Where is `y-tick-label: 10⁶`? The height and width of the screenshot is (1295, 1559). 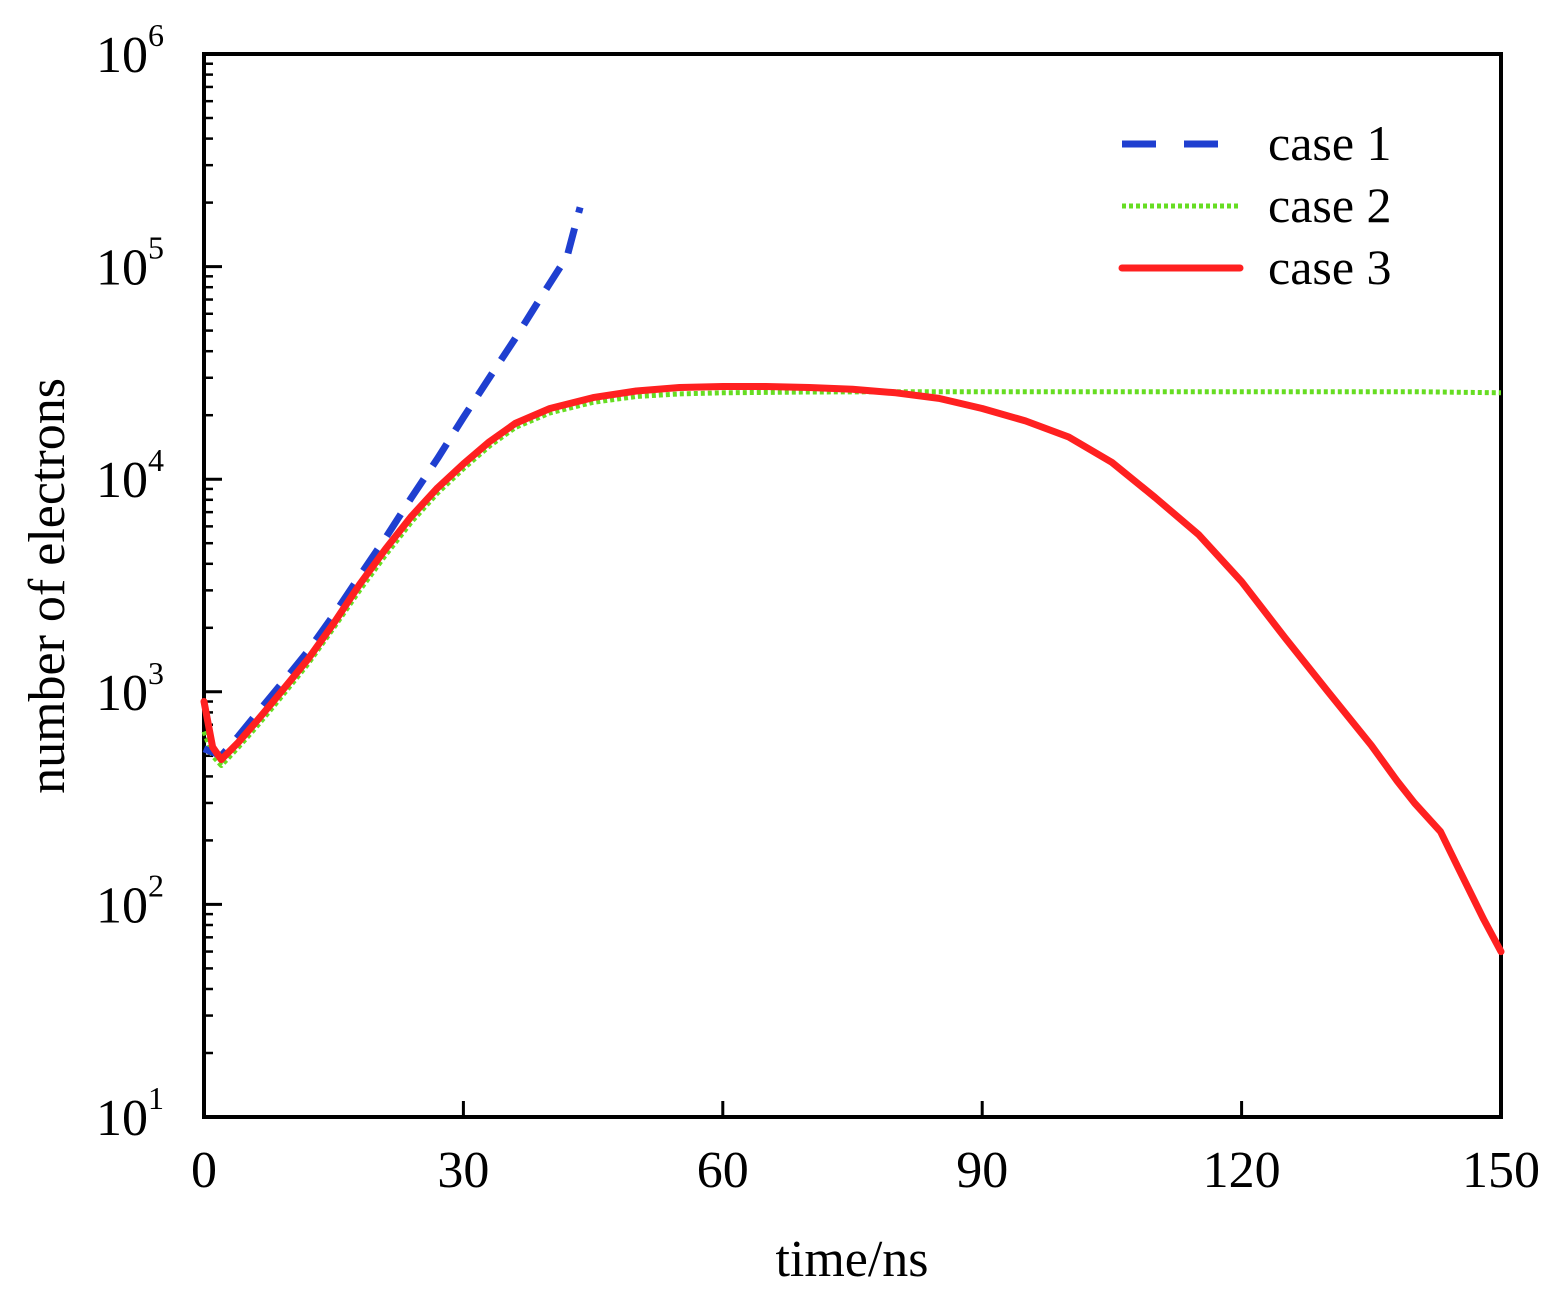
y-tick-label: 10⁶ is located at coordinates (130, 50).